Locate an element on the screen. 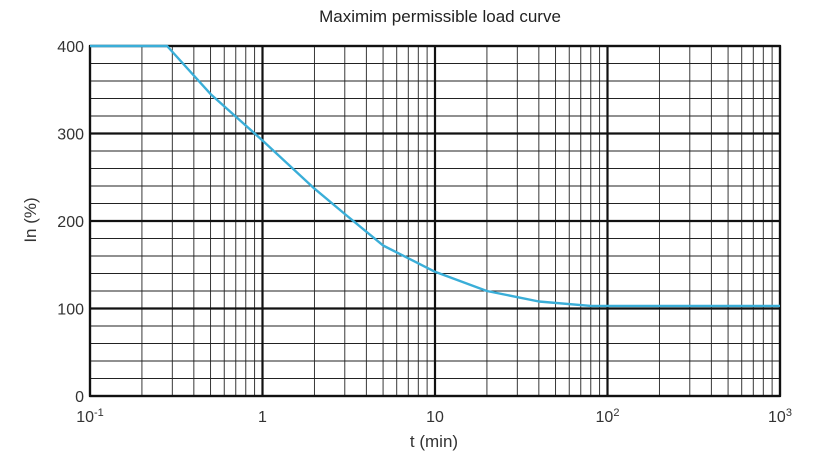 The height and width of the screenshot is (457, 818). x-tick-label: 10² is located at coordinates (608, 416).